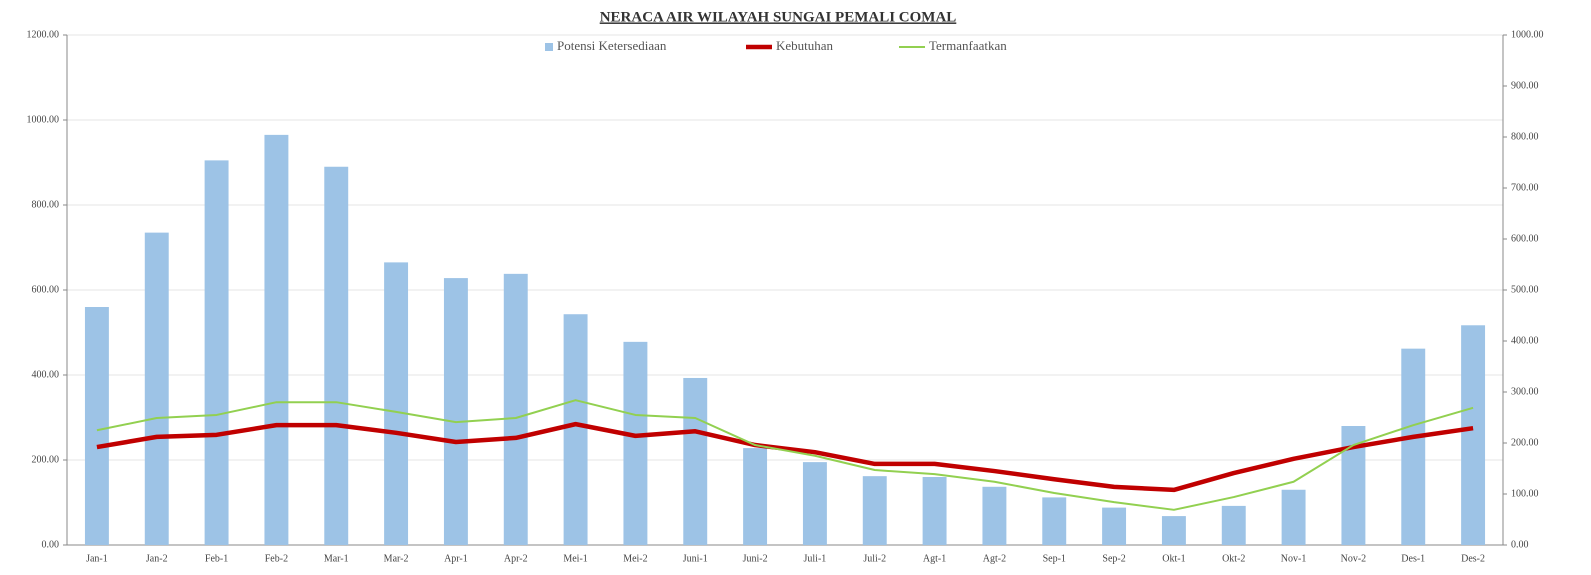 Image resolution: width=1591 pixels, height=575 pixels. Describe the element at coordinates (635, 558) in the screenshot. I see `x-tick-label: Mei-2` at that location.